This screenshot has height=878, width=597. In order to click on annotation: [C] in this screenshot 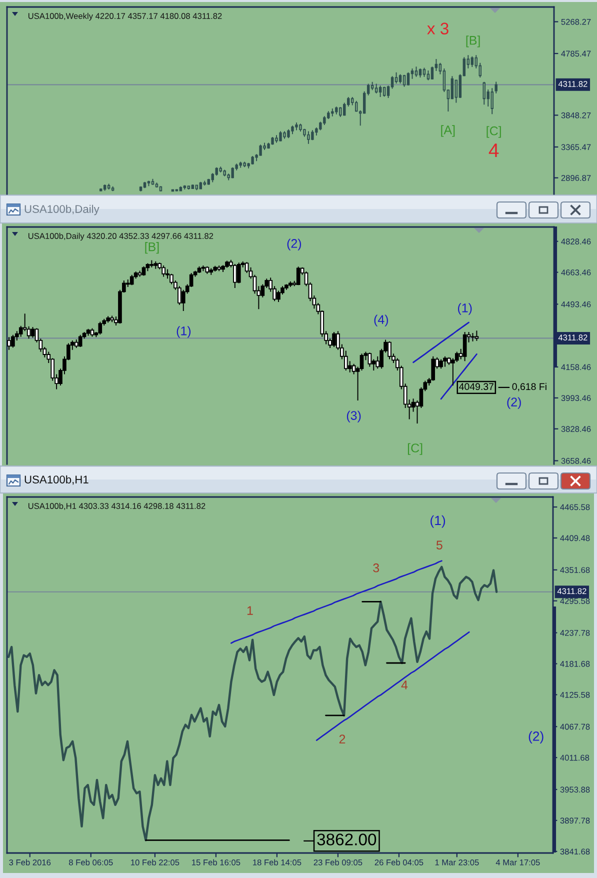, I will do `click(415, 449)`.